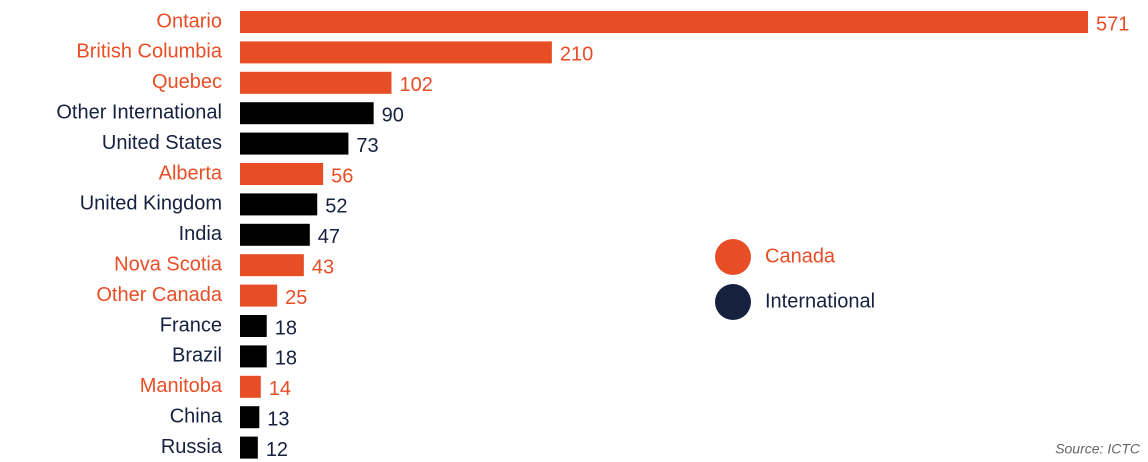 The width and height of the screenshot is (1148, 462). What do you see at coordinates (197, 356) in the screenshot?
I see `category-label: Brazil` at bounding box center [197, 356].